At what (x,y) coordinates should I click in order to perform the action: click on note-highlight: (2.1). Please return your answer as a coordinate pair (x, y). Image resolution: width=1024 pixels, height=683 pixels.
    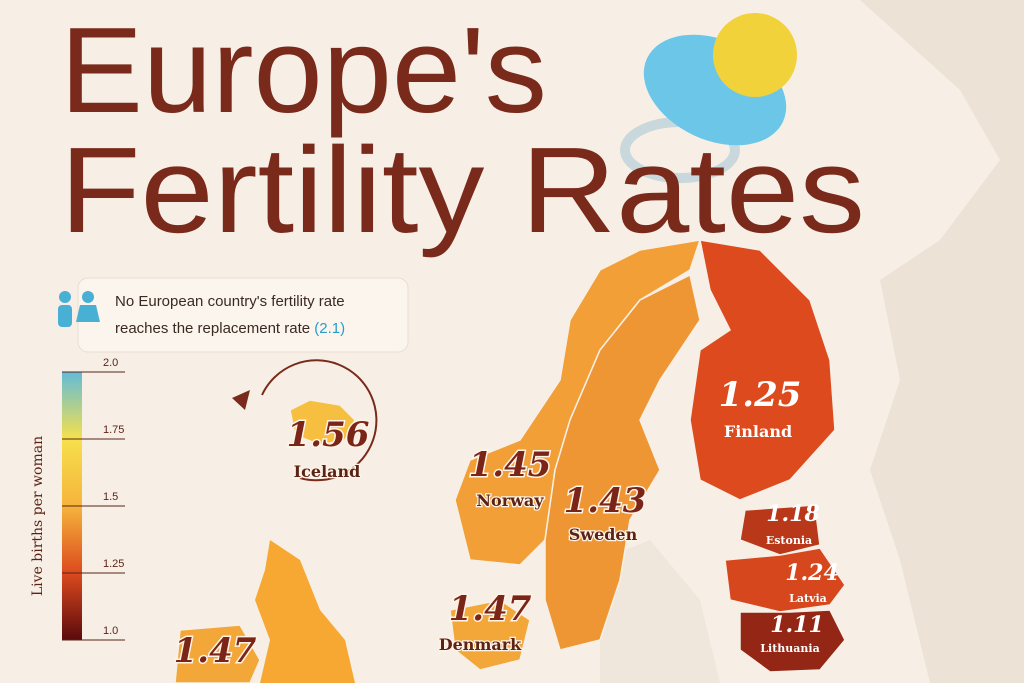
    Looking at the image, I should click on (329, 328).